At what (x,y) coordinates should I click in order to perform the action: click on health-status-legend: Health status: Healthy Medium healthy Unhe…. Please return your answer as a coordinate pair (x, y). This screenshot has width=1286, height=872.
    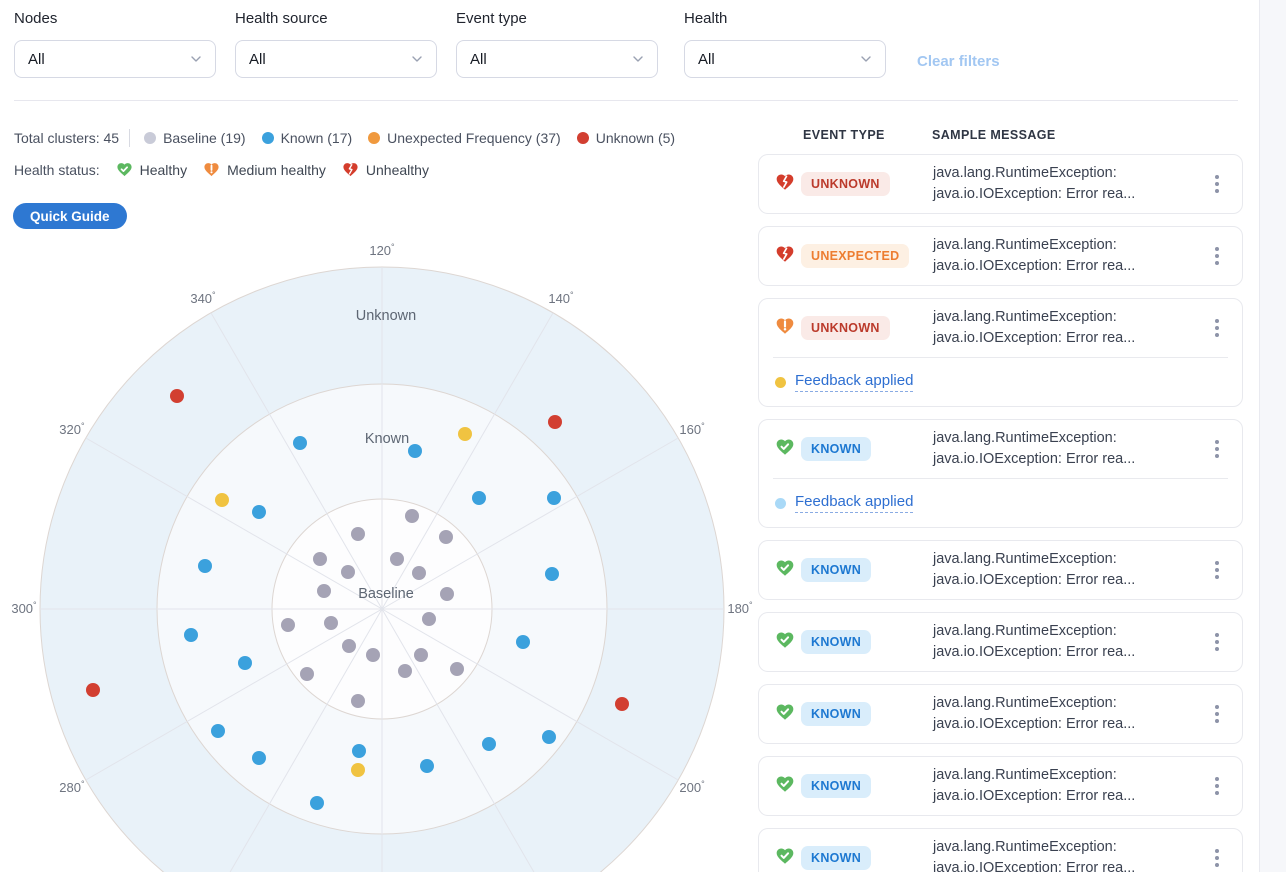
    Looking at the image, I should click on (221, 169).